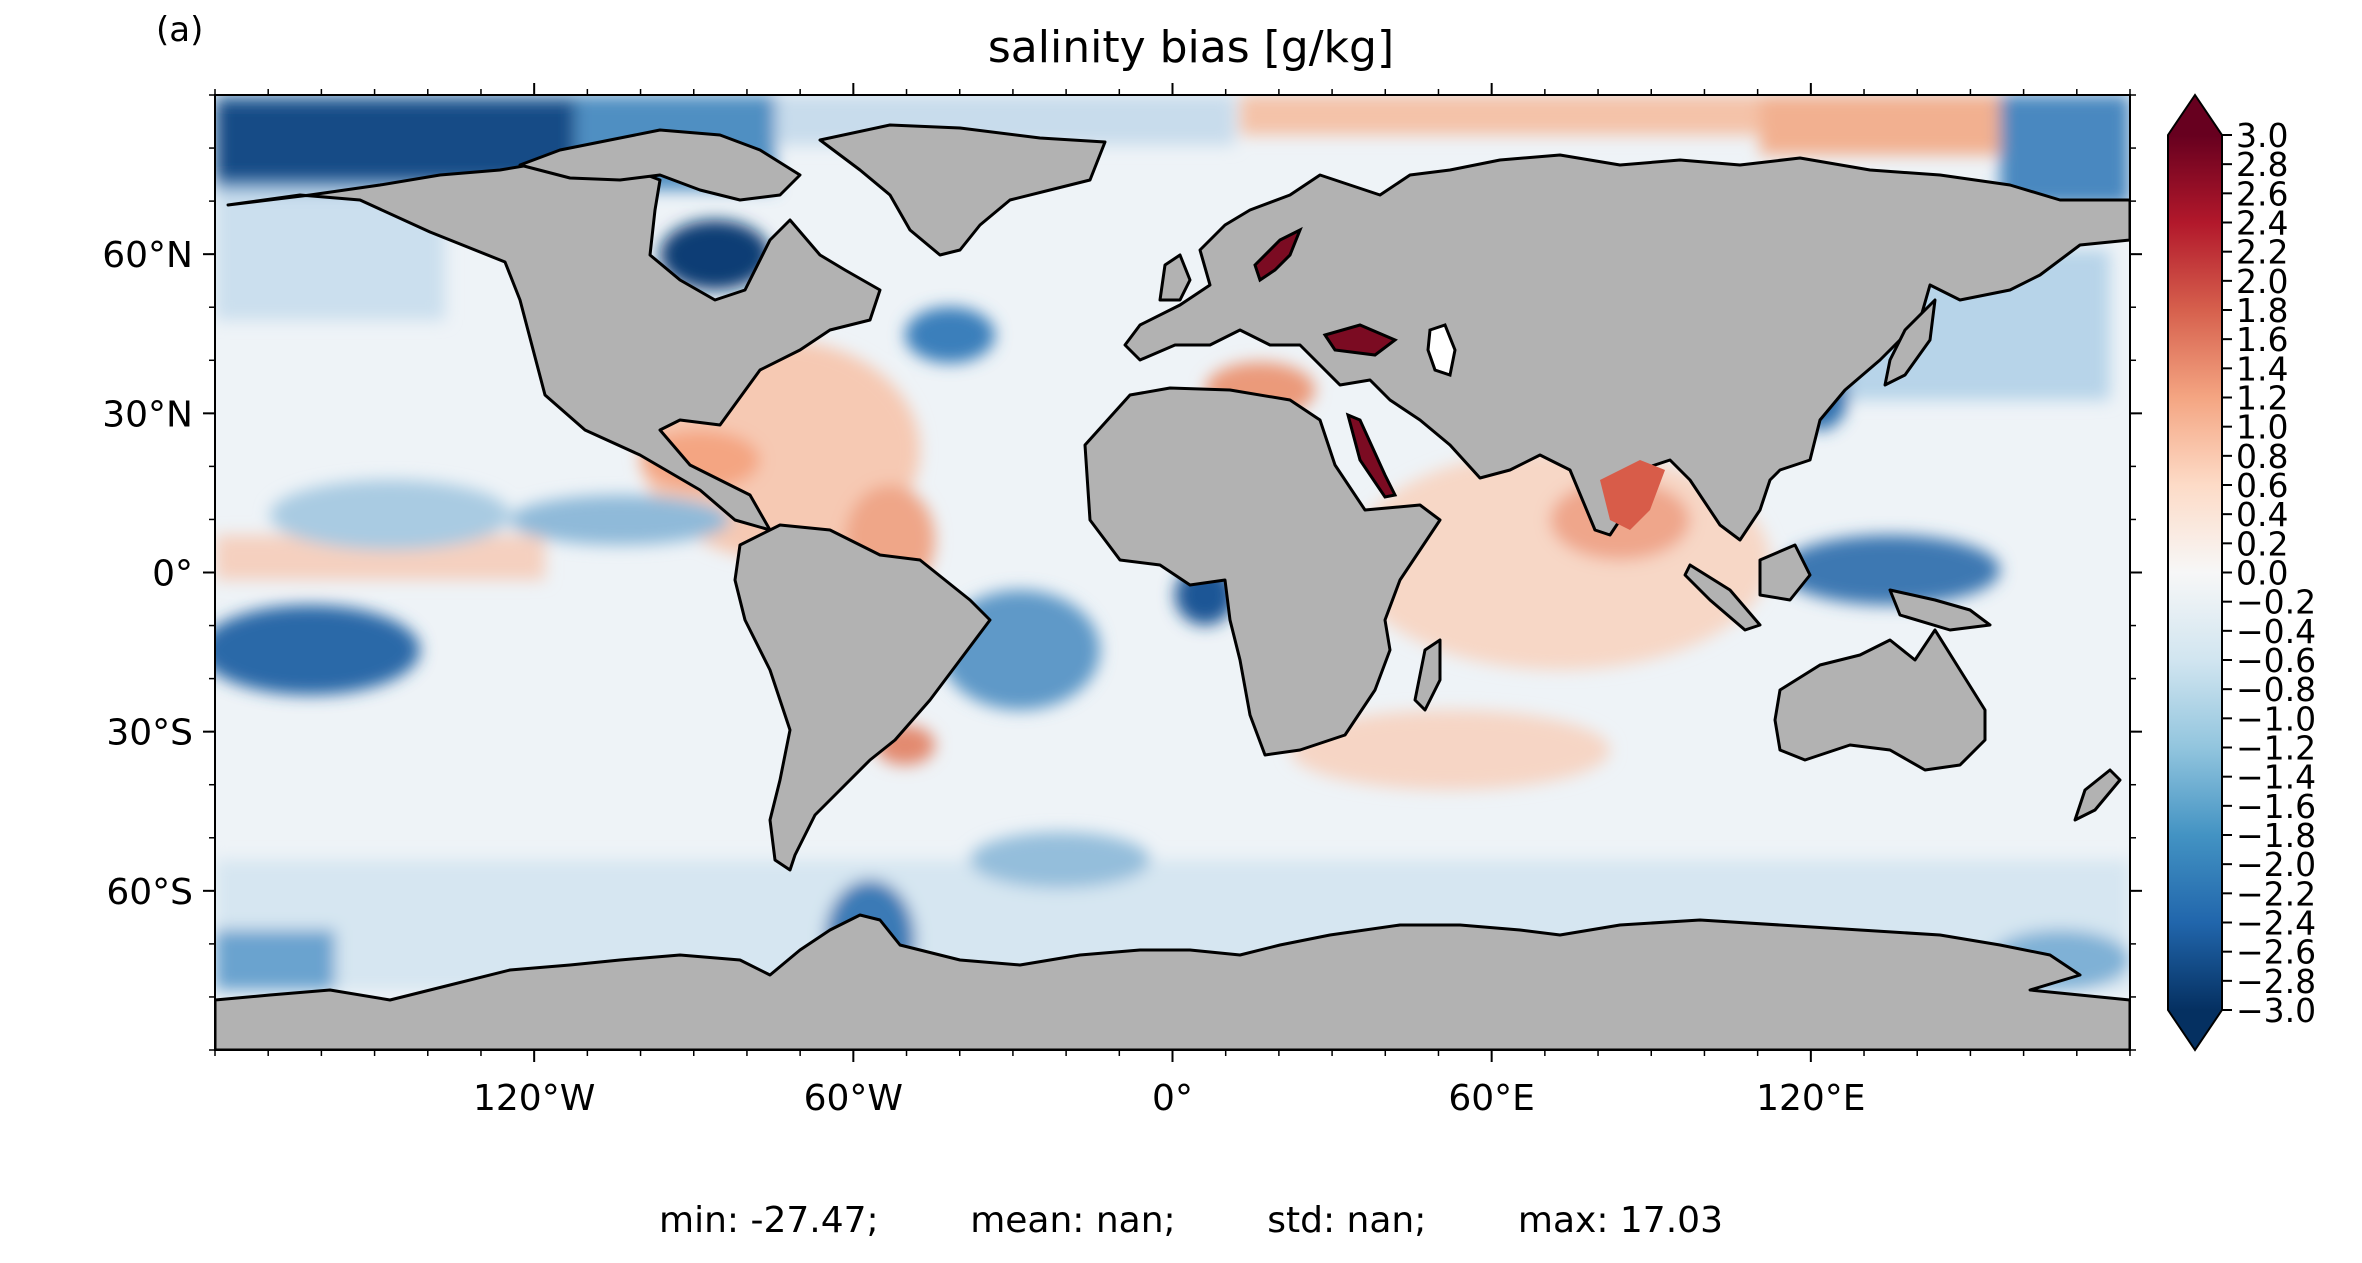 Image resolution: width=2362 pixels, height=1263 pixels. I want to click on colorbar-tick-label: −0.6, so click(2276, 660).